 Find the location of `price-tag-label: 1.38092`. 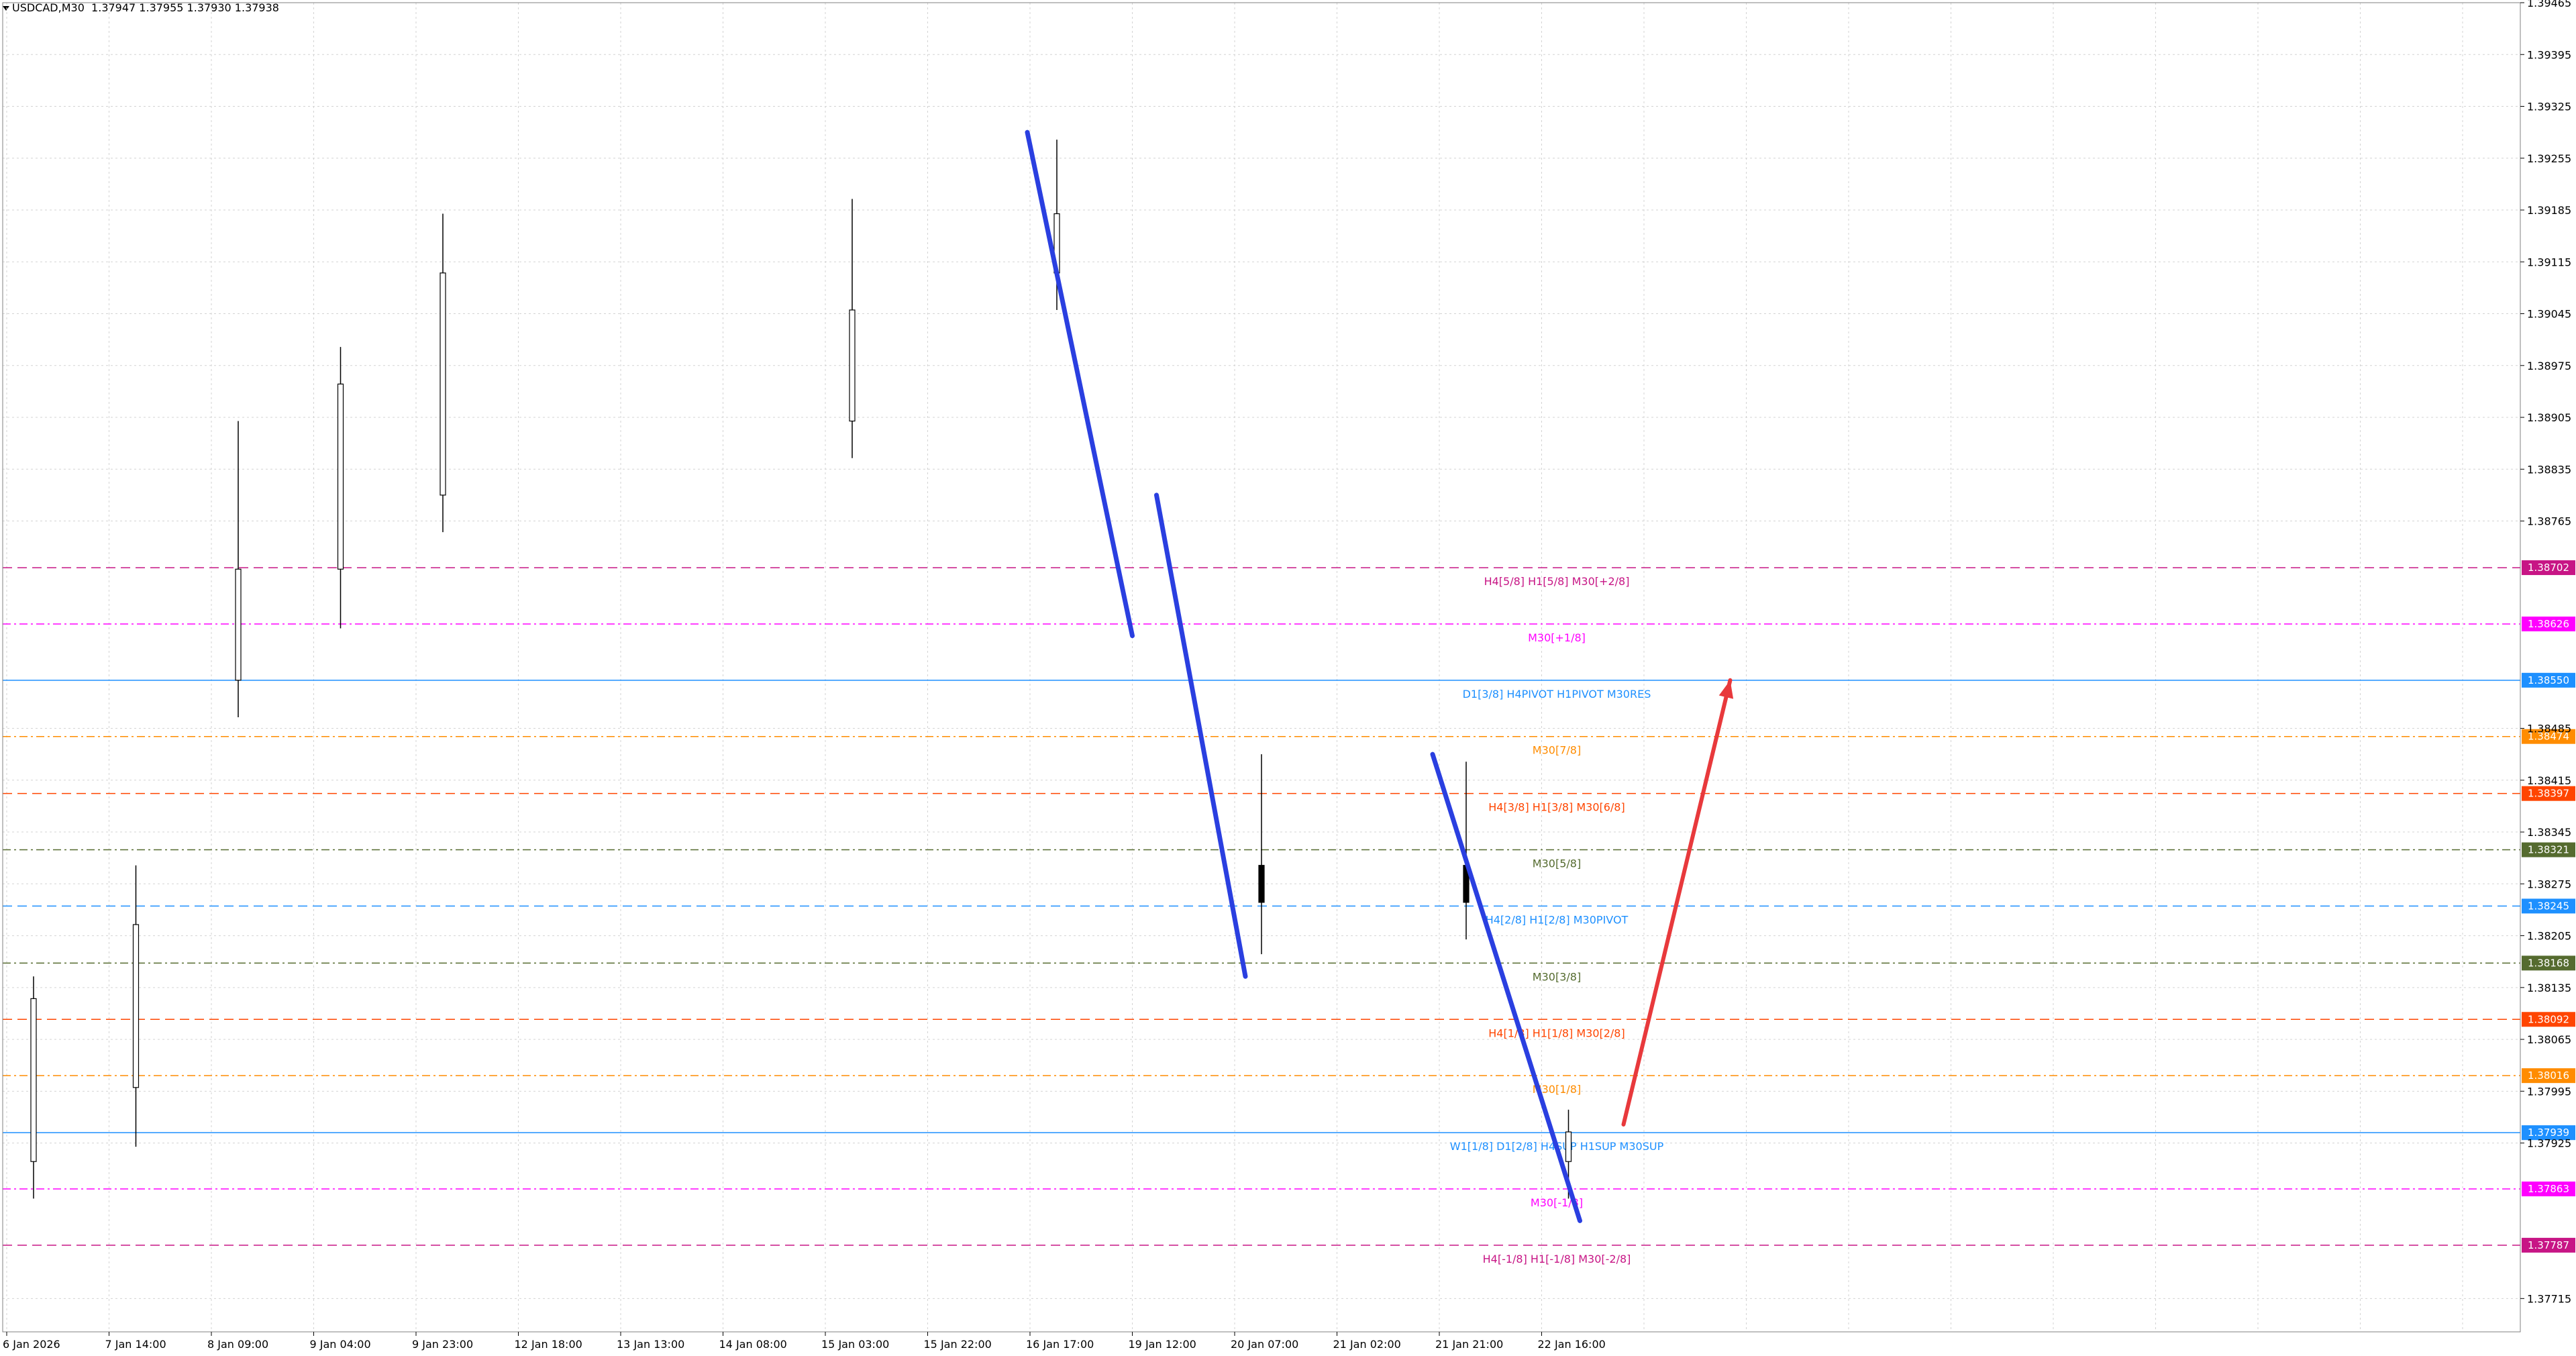

price-tag-label: 1.38092 is located at coordinates (2548, 1019).